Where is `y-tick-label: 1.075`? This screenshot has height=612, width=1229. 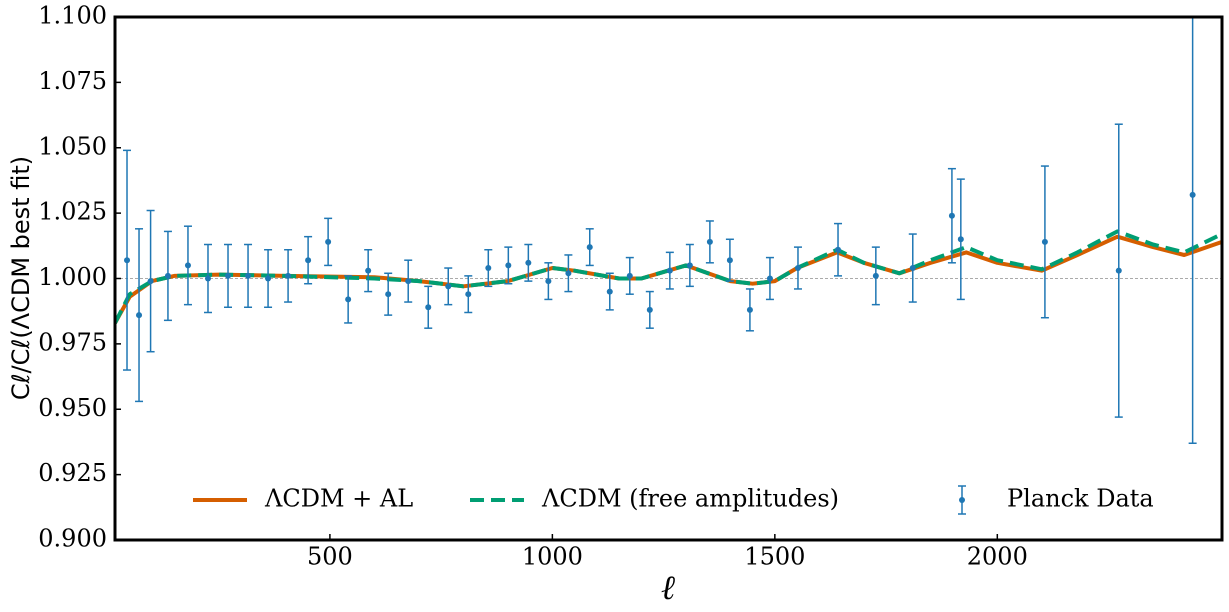 y-tick-label: 1.075 is located at coordinates (72, 81).